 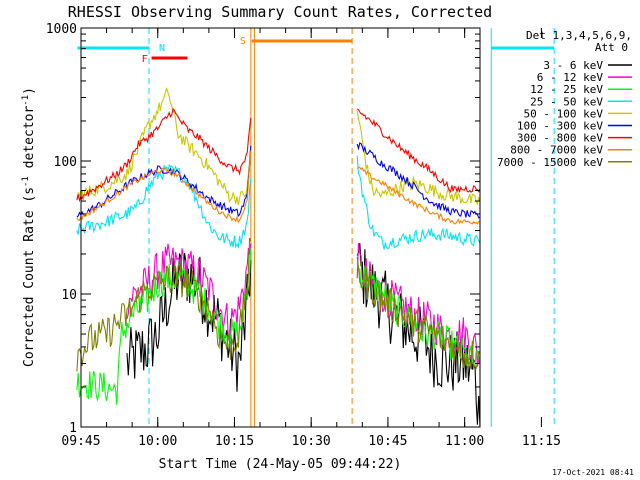 What do you see at coordinates (566, 89) in the screenshot?
I see `legend-entry-label: 12 - 25 keV` at bounding box center [566, 89].